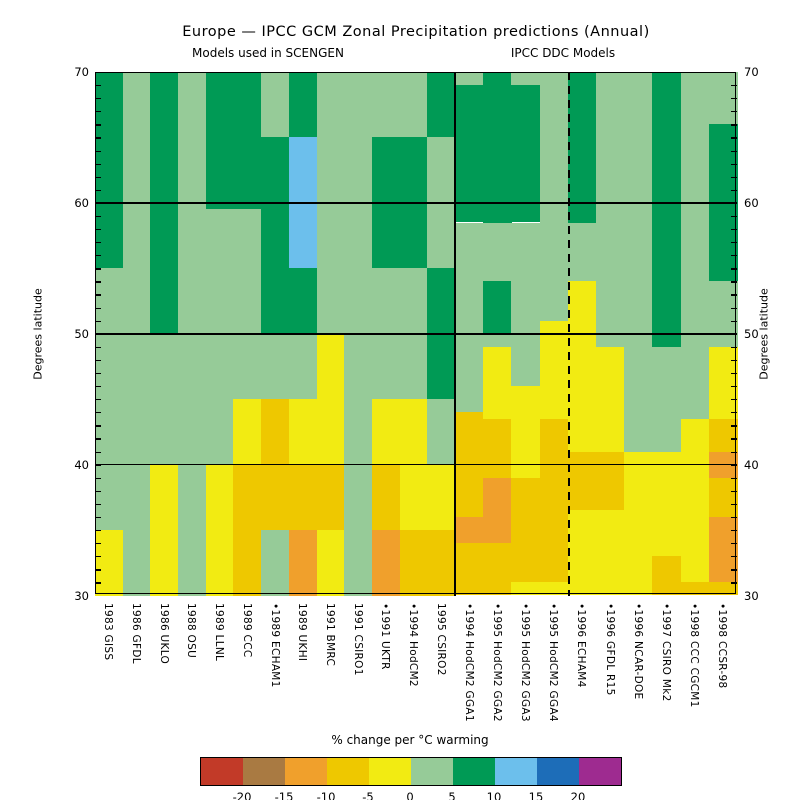 This screenshot has width=800, height=800. What do you see at coordinates (410, 740) in the screenshot?
I see `legend-title: % change per °C warming` at bounding box center [410, 740].